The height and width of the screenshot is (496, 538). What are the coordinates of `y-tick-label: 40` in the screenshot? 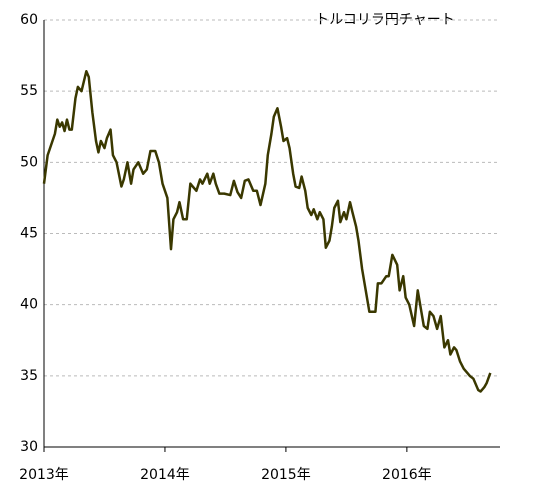 It's located at (29, 305).